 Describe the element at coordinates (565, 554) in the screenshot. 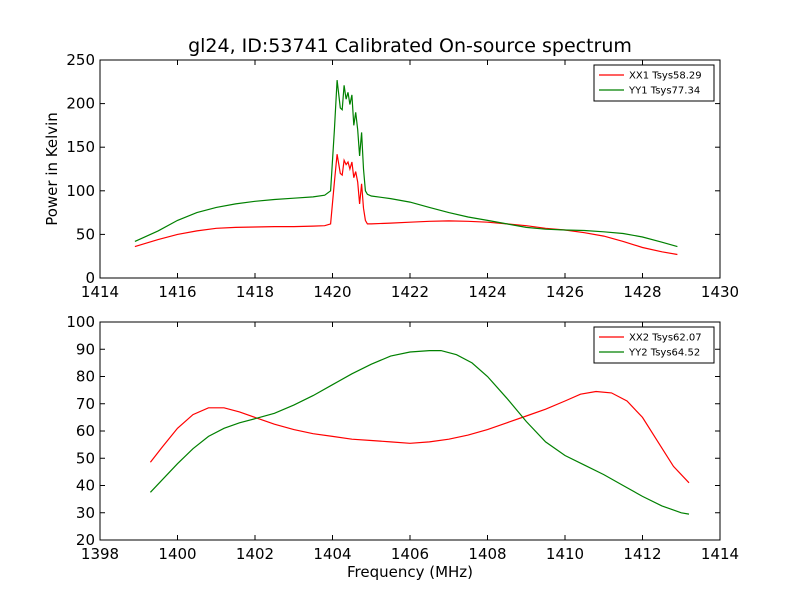

I see `x-tick-label: 1410` at that location.